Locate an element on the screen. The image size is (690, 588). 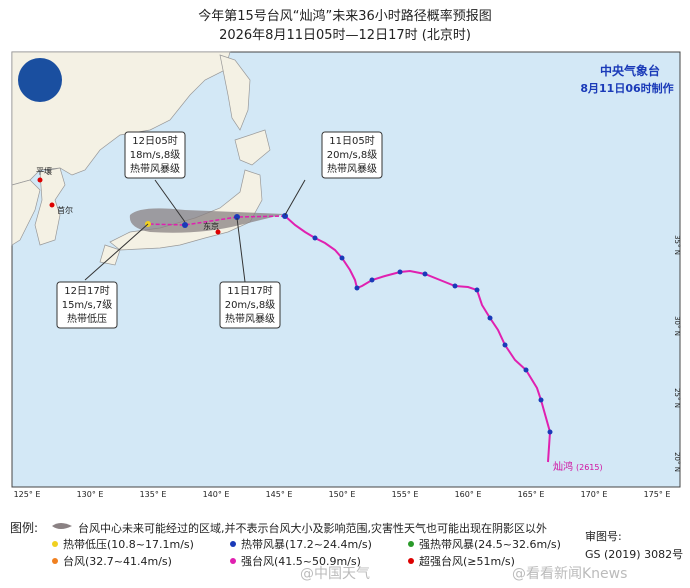
subtitle: 2026年8月11日05时—12日17时 (北京时) is located at coordinates (345, 35).